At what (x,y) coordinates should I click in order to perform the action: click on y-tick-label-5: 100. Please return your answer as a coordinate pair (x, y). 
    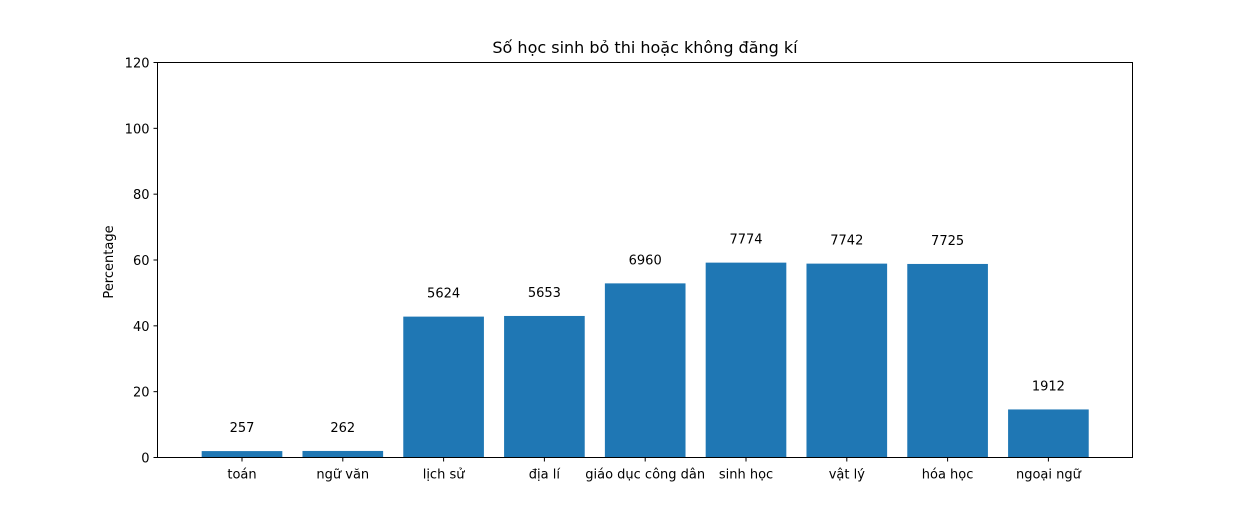
    Looking at the image, I should click on (137, 129).